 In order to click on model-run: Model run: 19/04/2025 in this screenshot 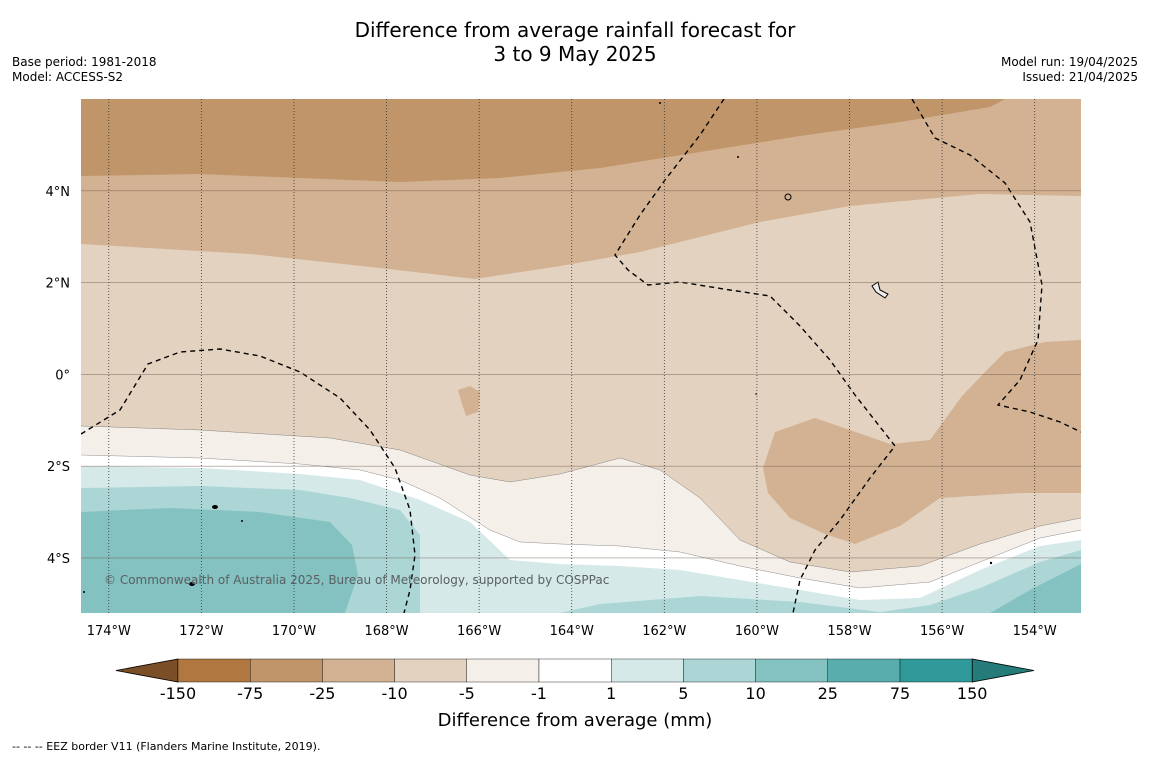, I will do `click(1069, 62)`.